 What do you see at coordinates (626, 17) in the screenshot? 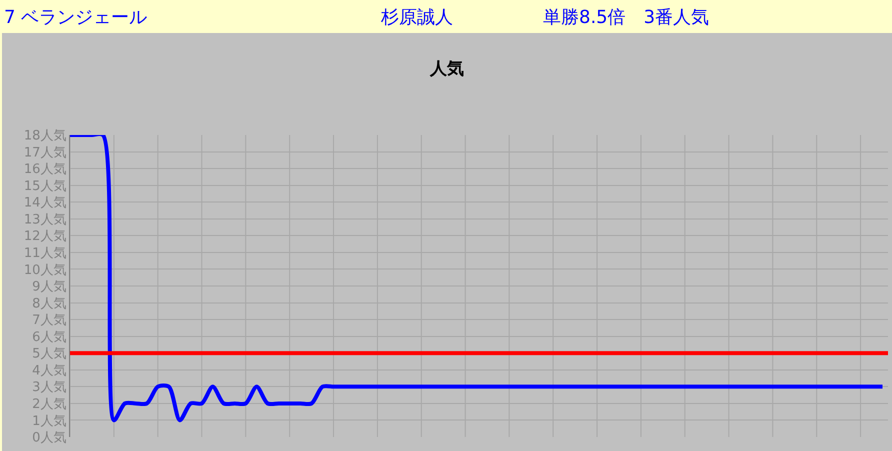
I see `text: 単勝8.5倍 3番人気` at bounding box center [626, 17].